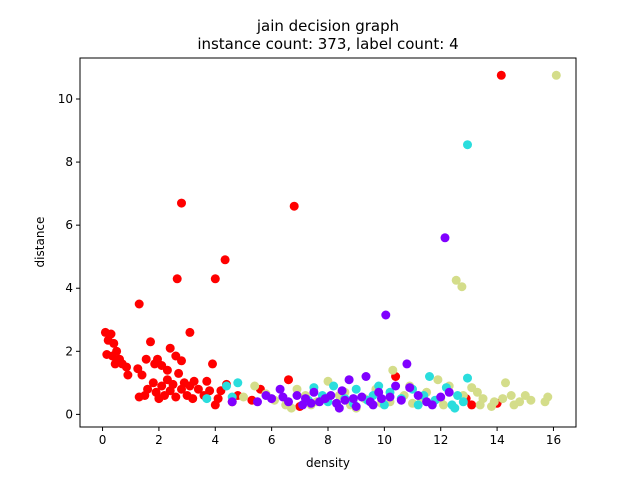 This screenshot has width=640, height=484. Describe the element at coordinates (40, 242) in the screenshot. I see `y-axis-label: distance` at that location.